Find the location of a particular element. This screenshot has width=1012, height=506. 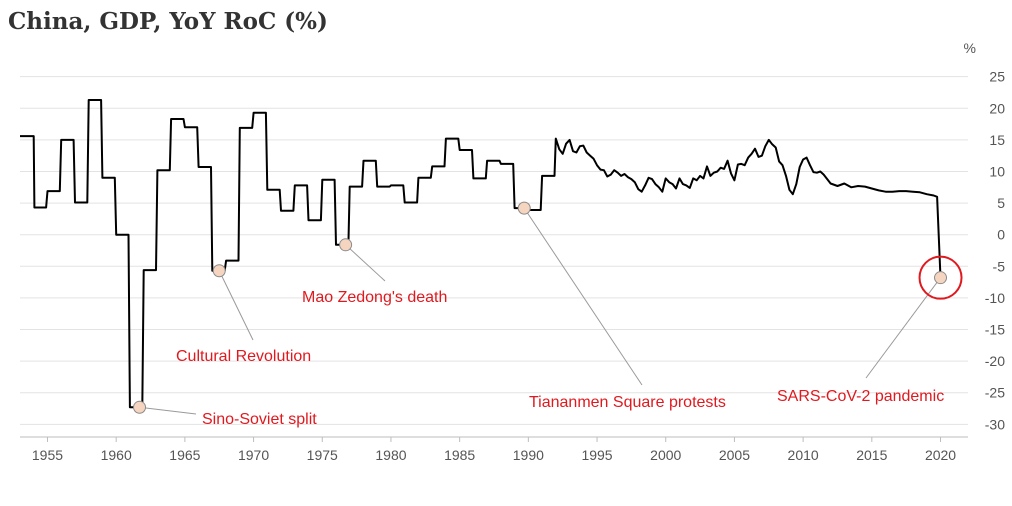

x-tick-label: 1980 is located at coordinates (390, 455).